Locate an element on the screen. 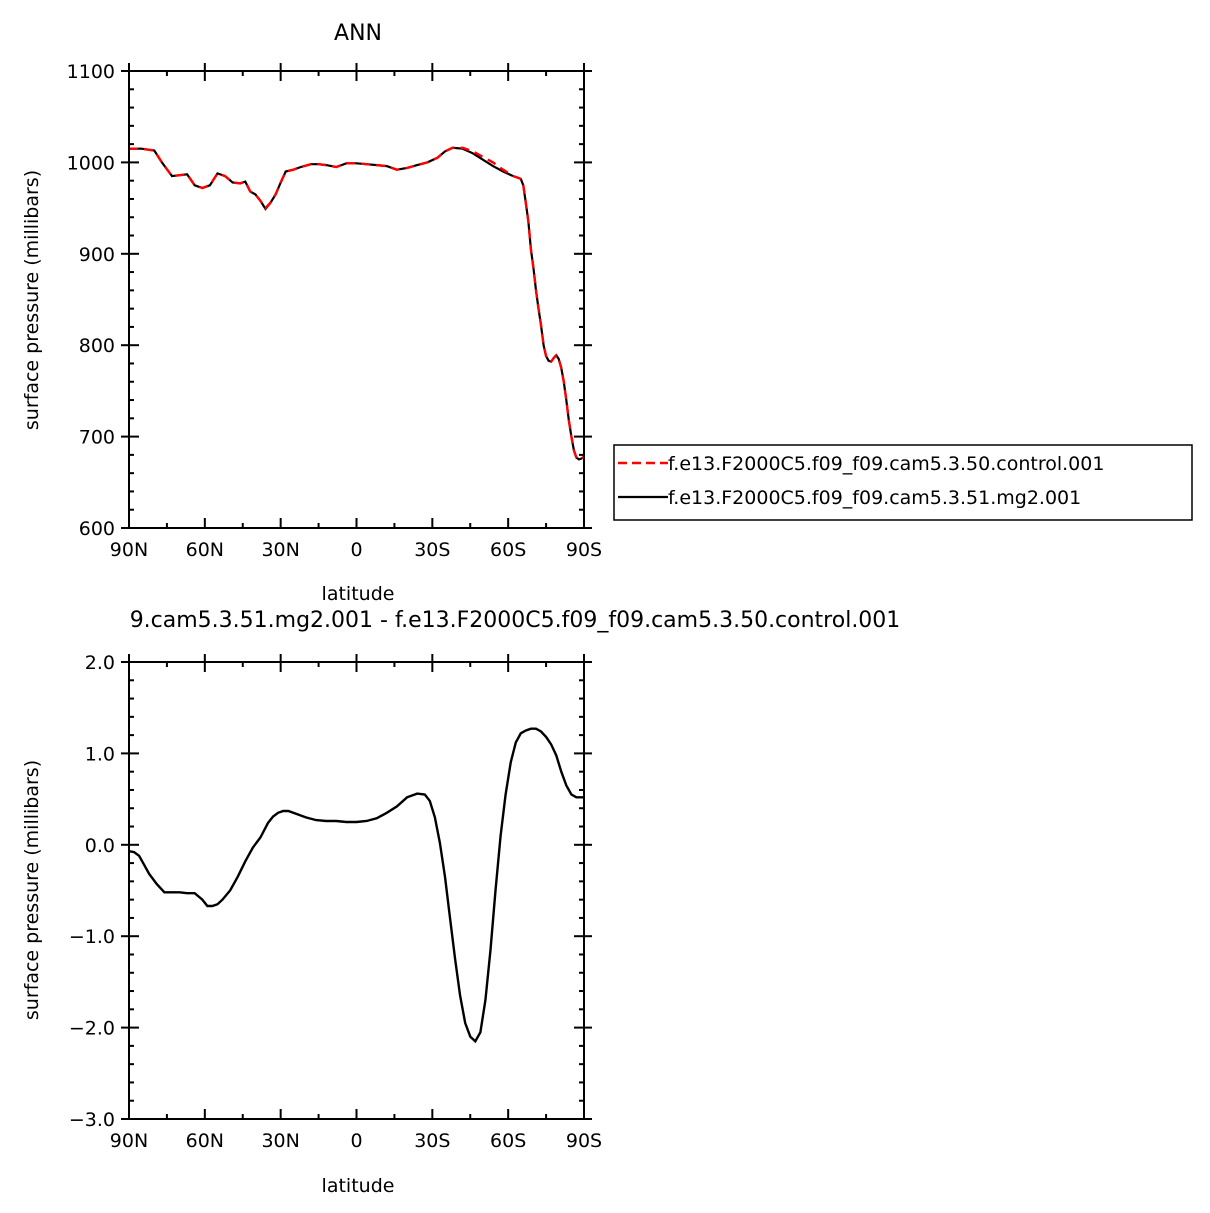 The image size is (1210, 1213). y-tick-label: 900 is located at coordinates (97, 255).